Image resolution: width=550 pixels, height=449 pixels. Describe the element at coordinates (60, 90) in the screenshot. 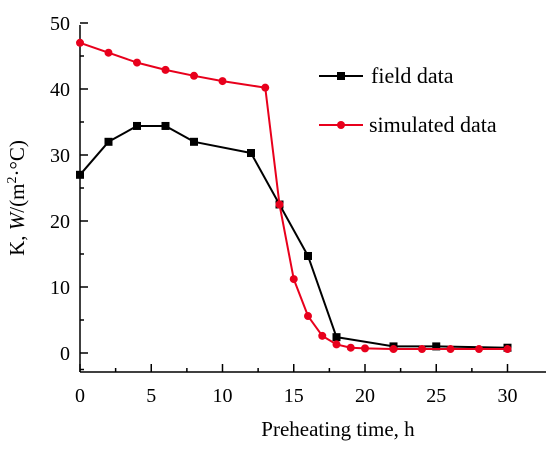

I see `y-tick-label-40: 40` at that location.